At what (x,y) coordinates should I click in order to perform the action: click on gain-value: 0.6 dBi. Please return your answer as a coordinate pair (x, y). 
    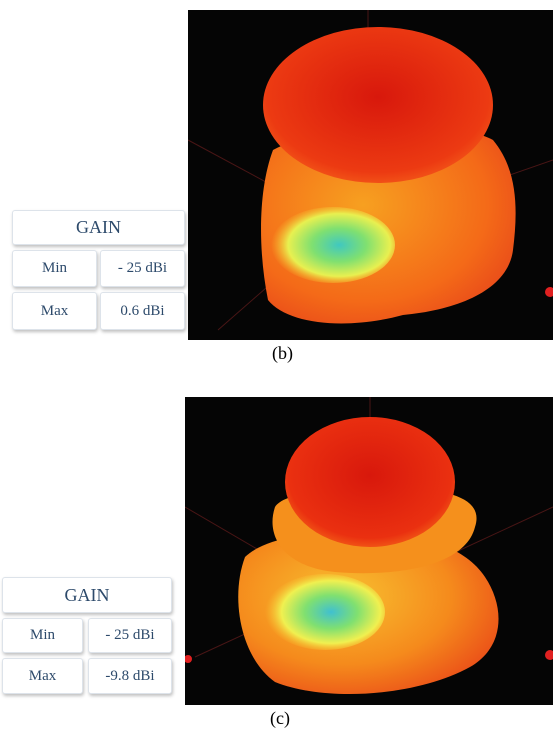
    Looking at the image, I should click on (142, 311).